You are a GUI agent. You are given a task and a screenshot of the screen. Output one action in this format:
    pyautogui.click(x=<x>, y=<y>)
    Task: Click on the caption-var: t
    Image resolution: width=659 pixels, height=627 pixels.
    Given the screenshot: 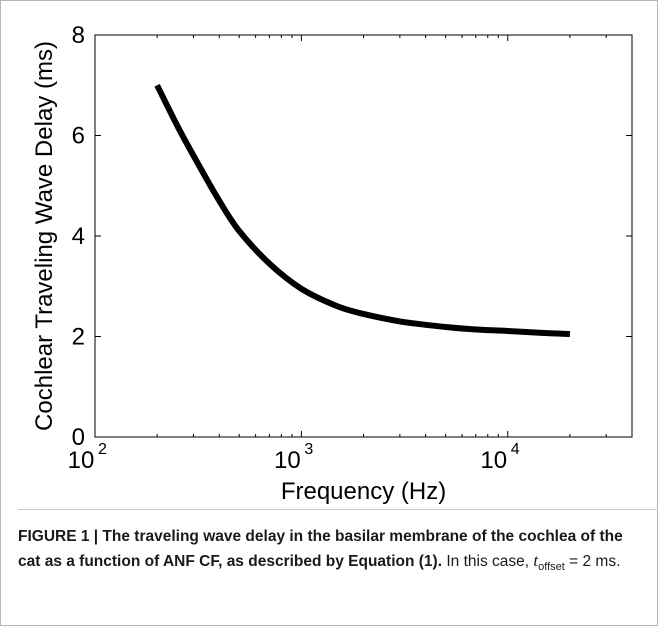 What is the action you would take?
    pyautogui.click(x=536, y=560)
    